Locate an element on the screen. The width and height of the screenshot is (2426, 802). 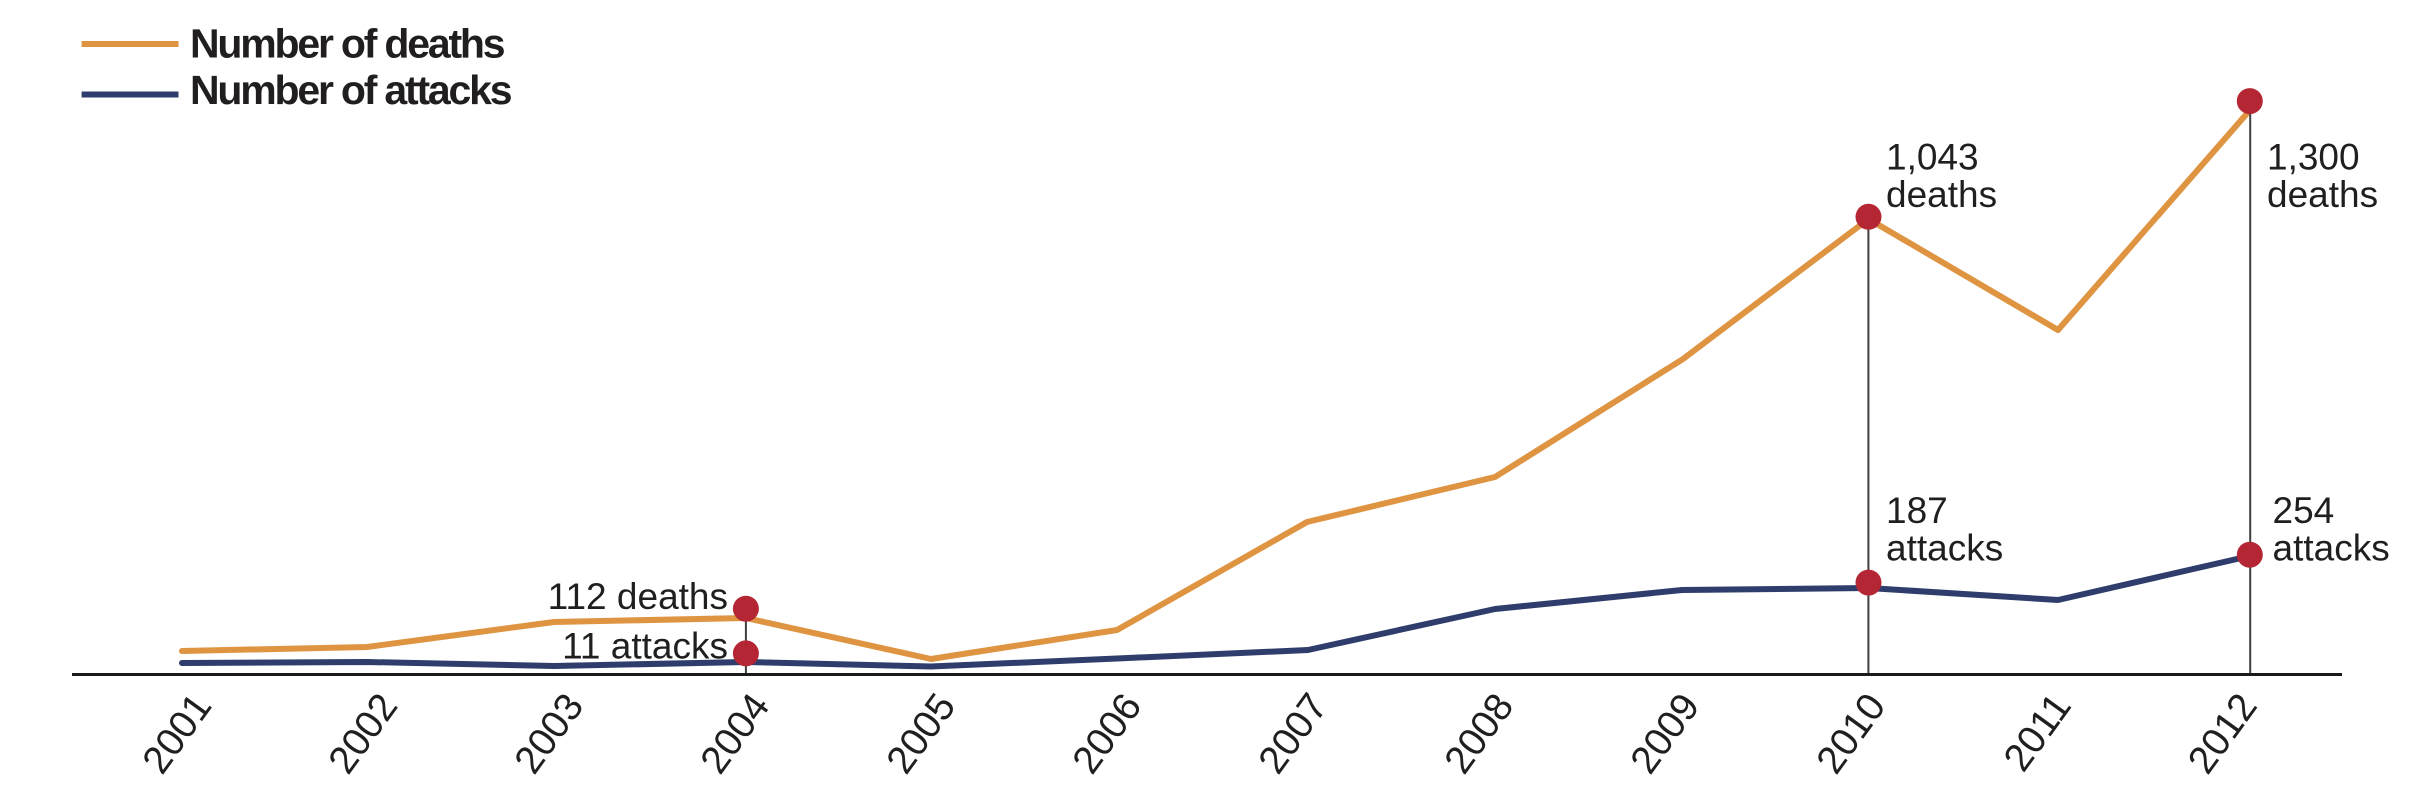
svg-text: 187 is located at coordinates (1917, 510).